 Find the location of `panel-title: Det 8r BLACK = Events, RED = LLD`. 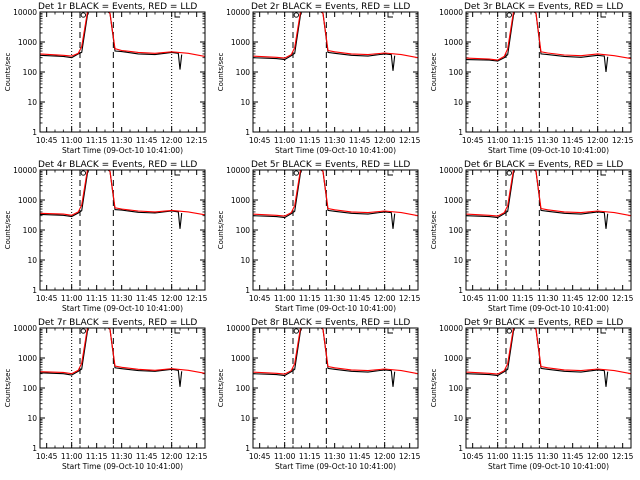

panel-title: Det 8r BLACK = Events, RED = LLD is located at coordinates (330, 323).